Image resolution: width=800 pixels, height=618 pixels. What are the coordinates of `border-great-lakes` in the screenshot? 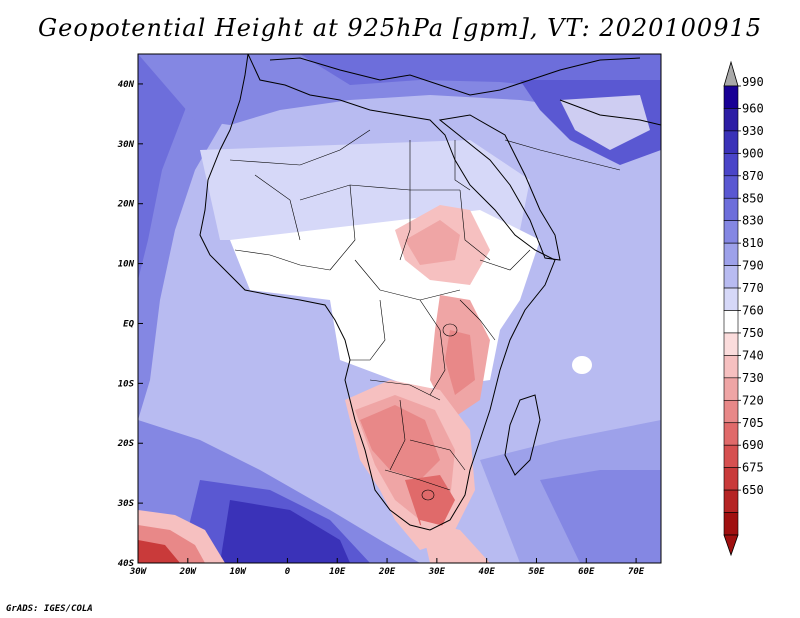 It's located at (432, 347).